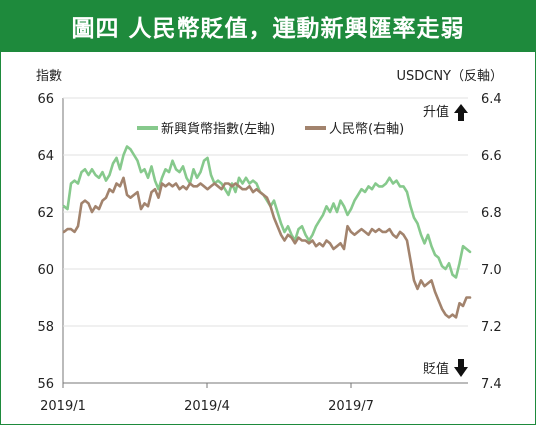 The image size is (538, 427). Describe the element at coordinates (45, 384) in the screenshot. I see `y-left-tick-label: 56` at that location.